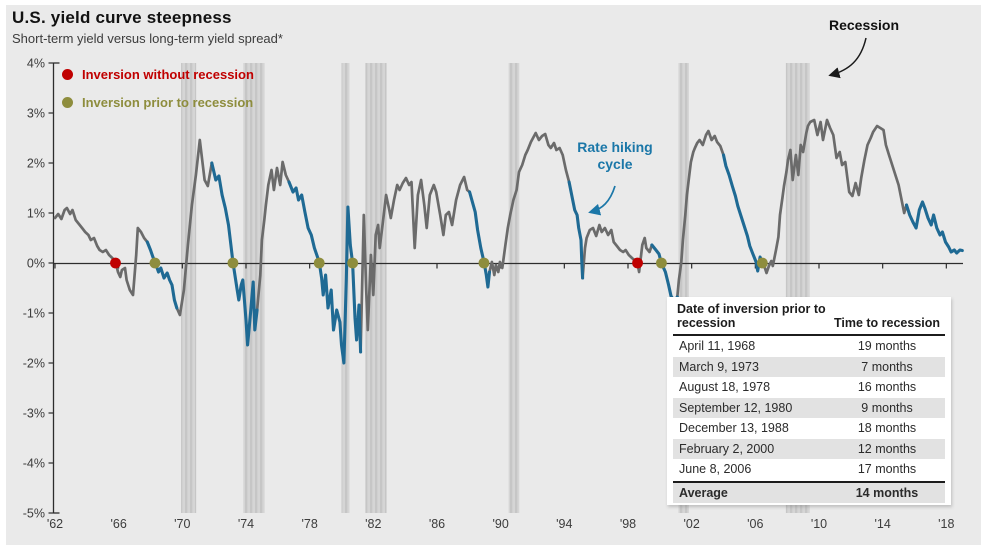 The width and height of the screenshot is (989, 559). What do you see at coordinates (946, 524) in the screenshot?
I see `x-tick-label: '18` at bounding box center [946, 524].